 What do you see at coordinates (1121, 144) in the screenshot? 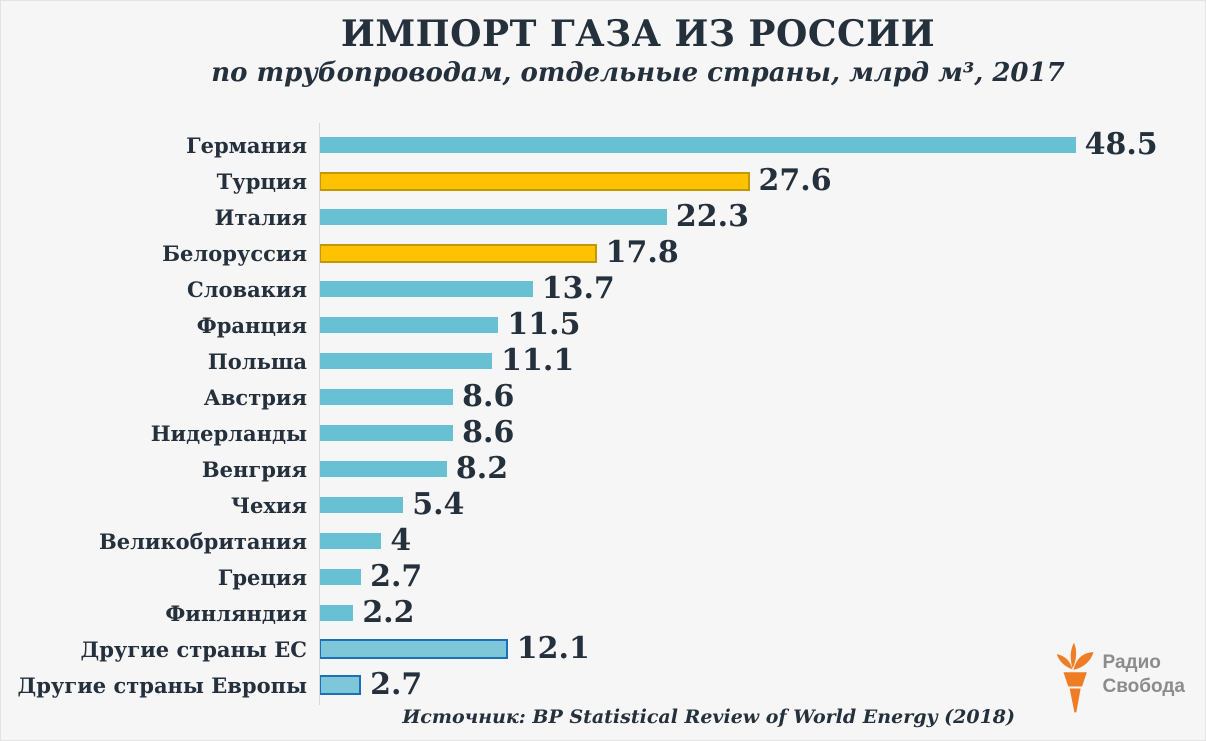
I see `value-label: 48.5` at bounding box center [1121, 144].